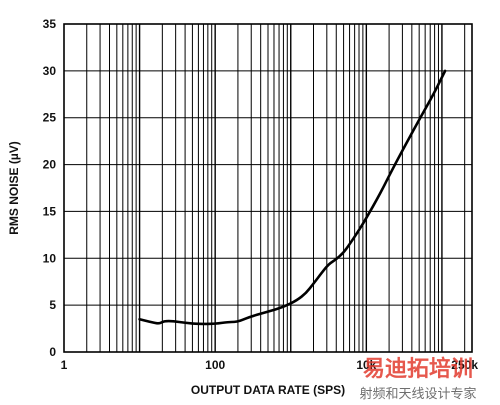  Describe the element at coordinates (464, 365) in the screenshot. I see `x-tick-label: 250k` at that location.